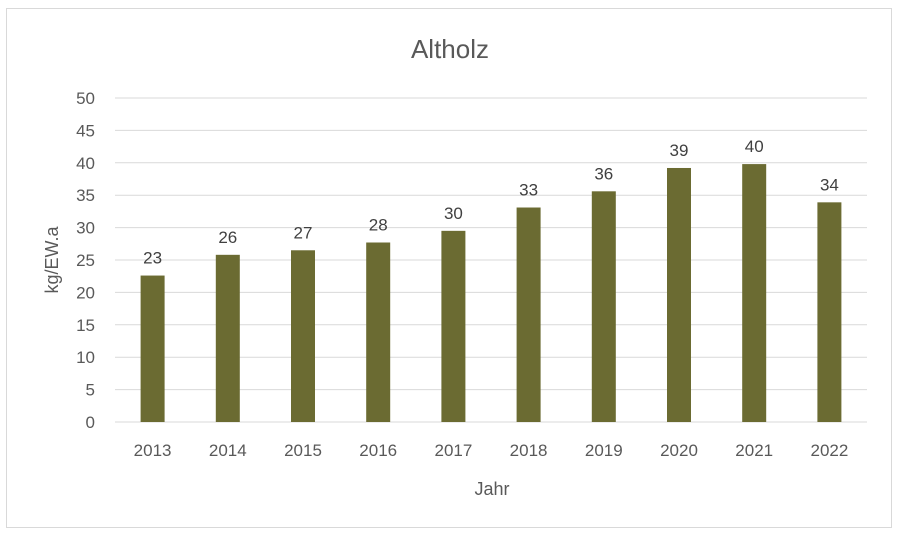 The width and height of the screenshot is (900, 536). What do you see at coordinates (90, 390) in the screenshot?
I see `y-tick-label: 5` at bounding box center [90, 390].